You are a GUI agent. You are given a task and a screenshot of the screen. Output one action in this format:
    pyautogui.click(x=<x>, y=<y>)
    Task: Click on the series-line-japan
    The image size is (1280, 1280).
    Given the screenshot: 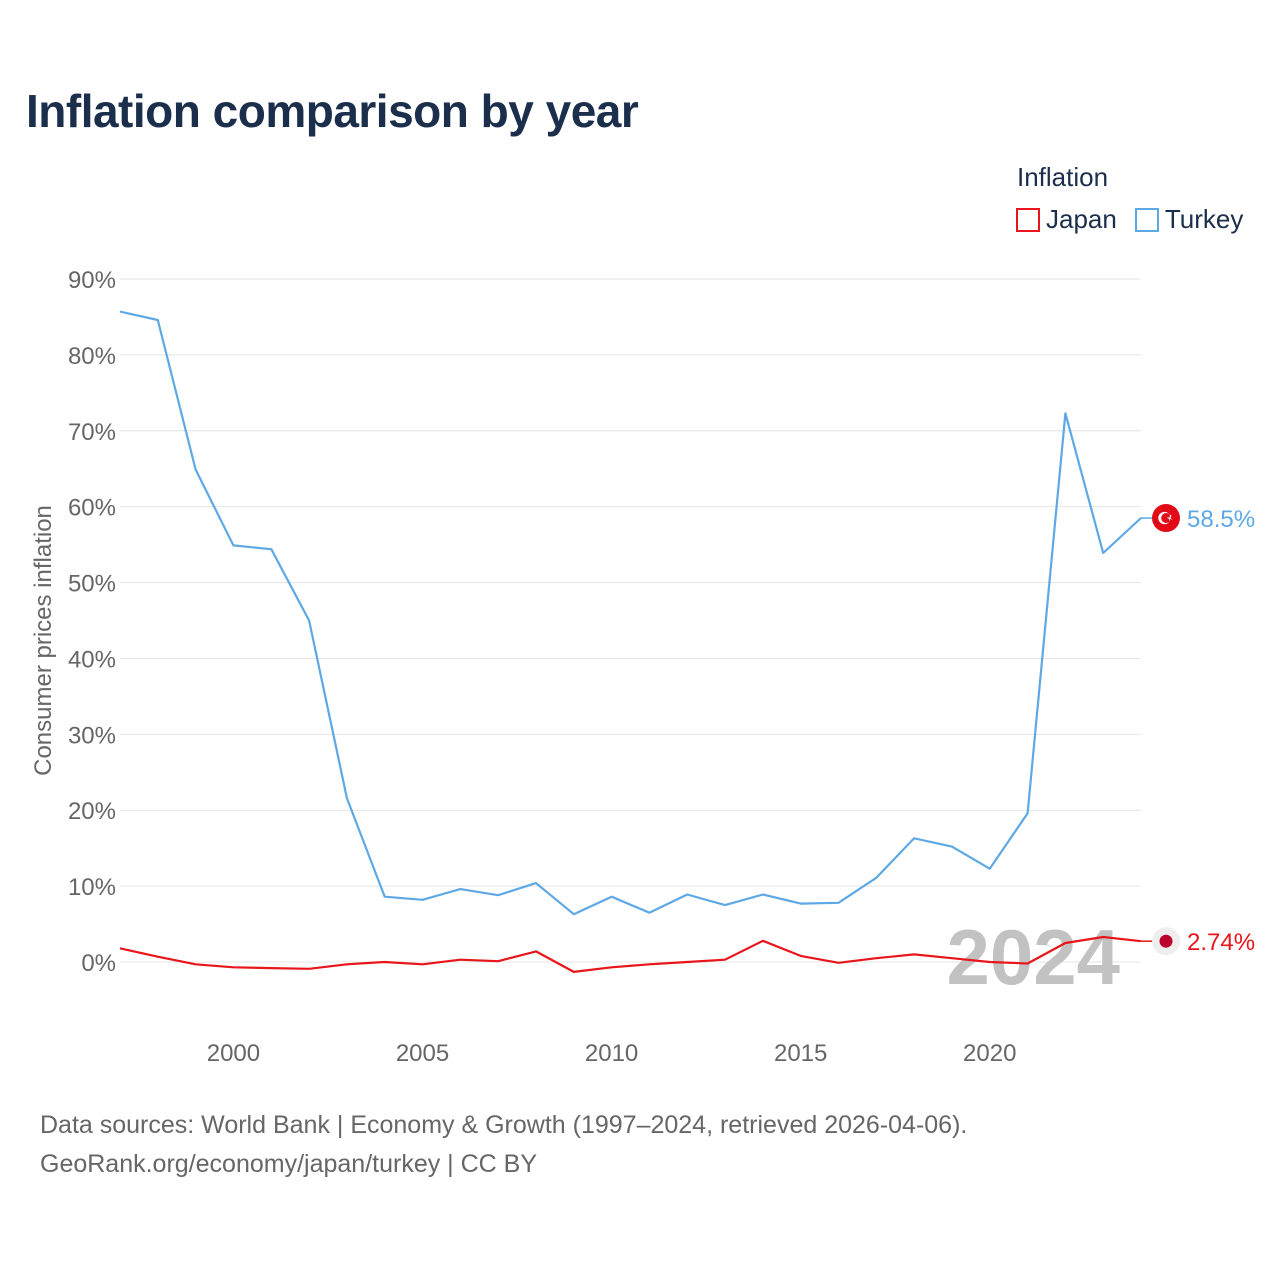 What is the action you would take?
    pyautogui.click(x=630, y=954)
    